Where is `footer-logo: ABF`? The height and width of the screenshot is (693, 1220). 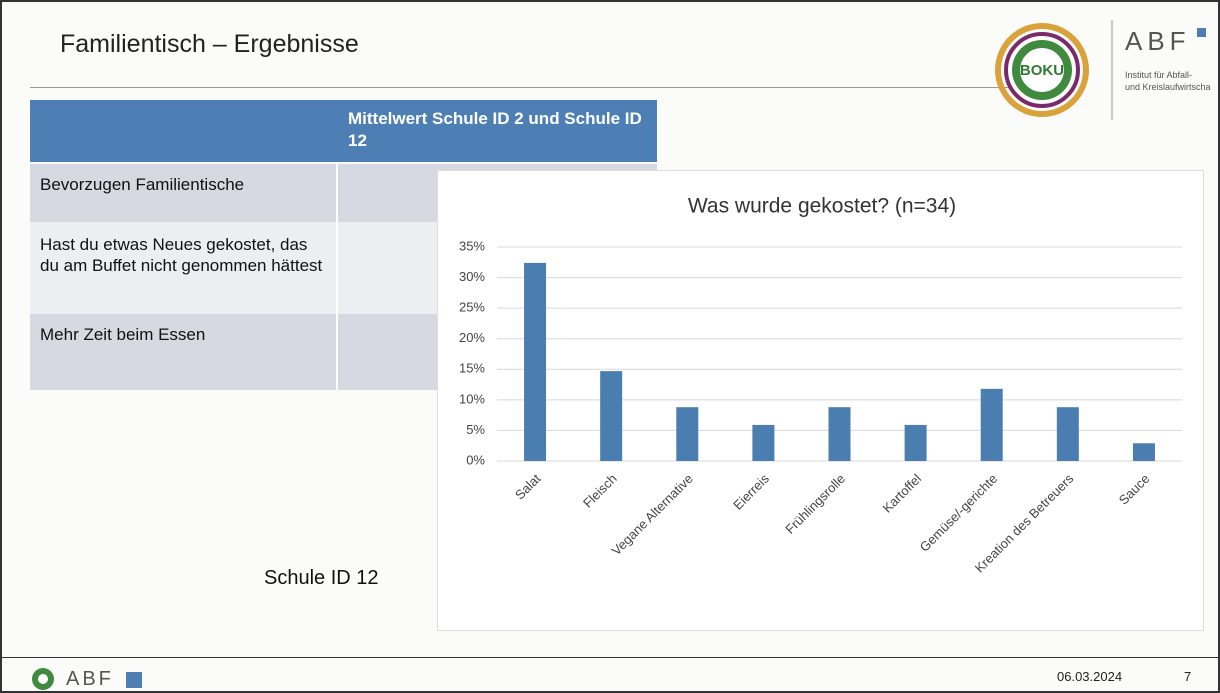
footer-logo: ABF is located at coordinates (90, 679).